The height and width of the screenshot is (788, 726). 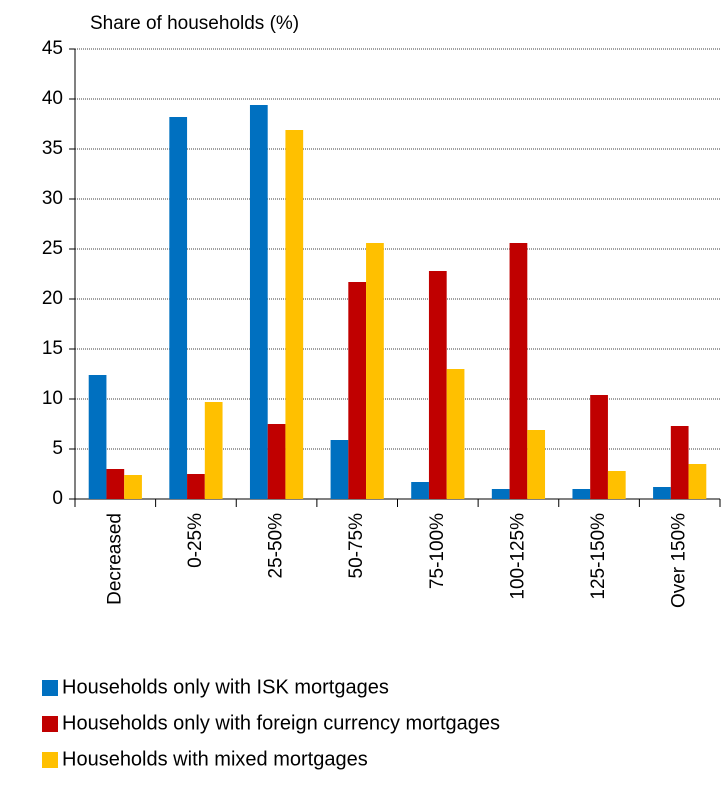 I want to click on legend-label: Households with mixed mortgages, so click(x=215, y=759).